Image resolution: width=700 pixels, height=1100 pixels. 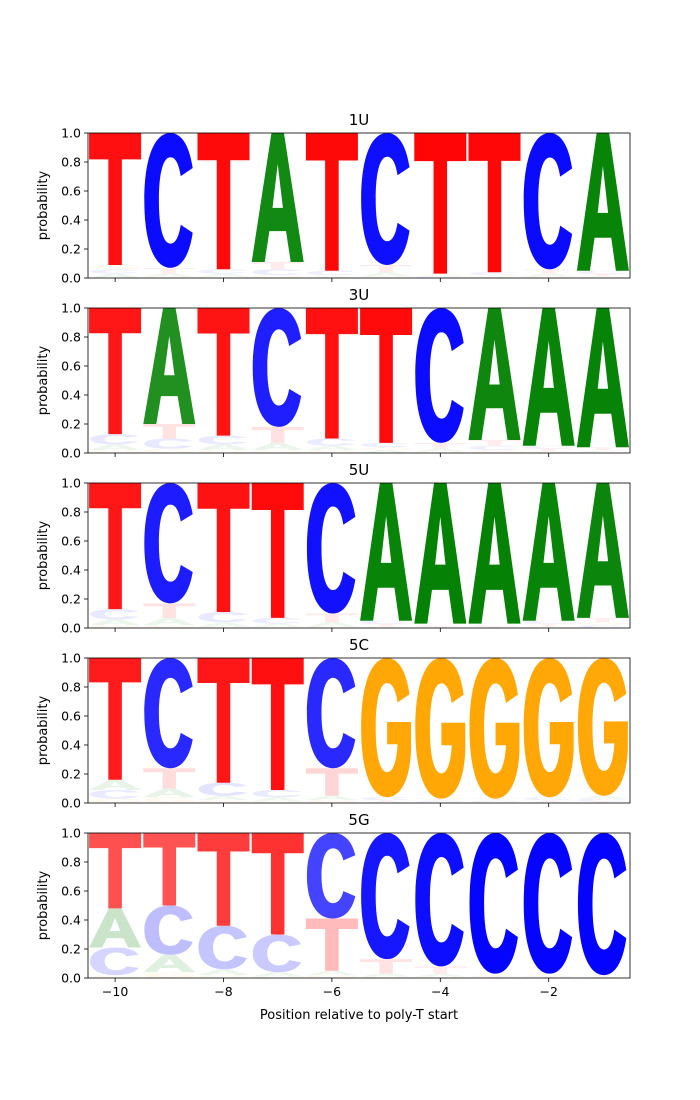 What do you see at coordinates (358, 820) in the screenshot?
I see `panel-title: 5G` at bounding box center [358, 820].